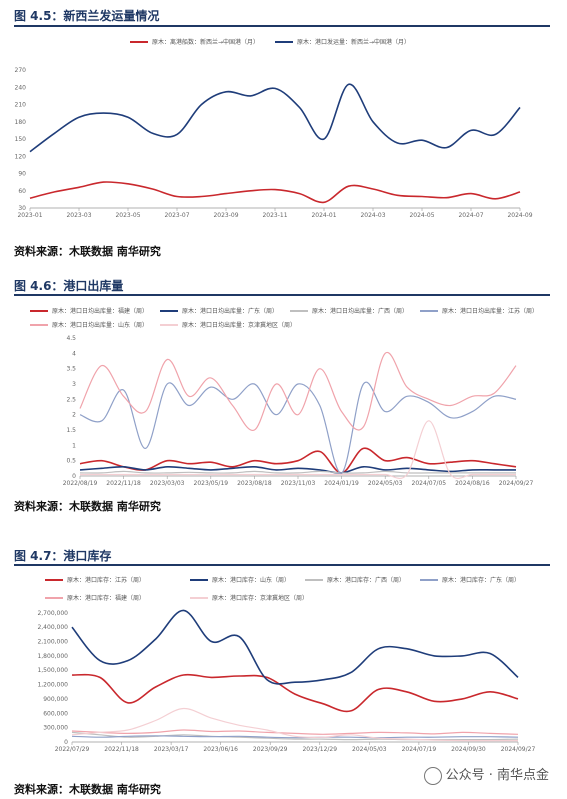 This screenshot has width=567, height=799. What do you see at coordinates (69, 286) in the screenshot?
I see `figure-4-6-title: 图 4.6：港口出库量` at bounding box center [69, 286].